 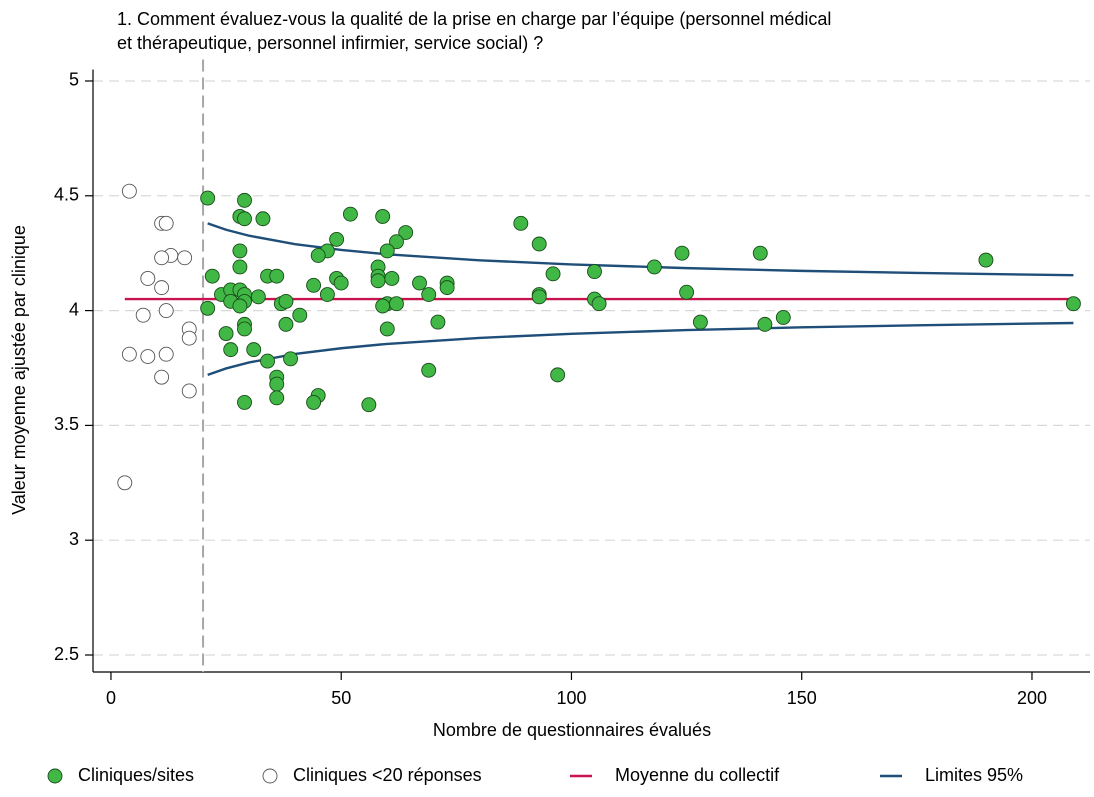 I want to click on legend-label: Limites 95%, so click(x=974, y=775).